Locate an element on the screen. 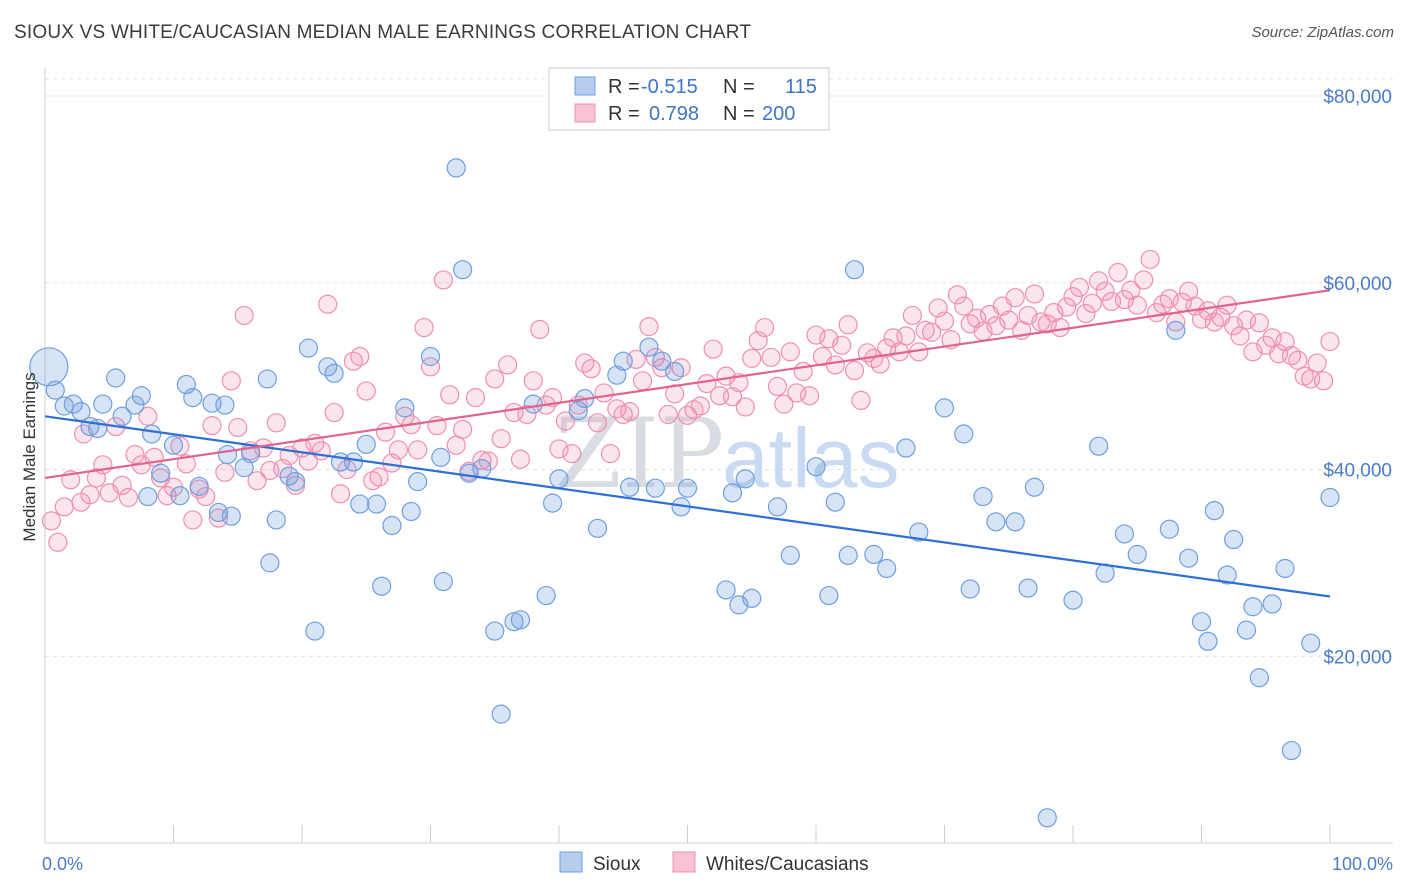 The width and height of the screenshot is (1406, 892). stats-legend-box is located at coordinates (689, 99).